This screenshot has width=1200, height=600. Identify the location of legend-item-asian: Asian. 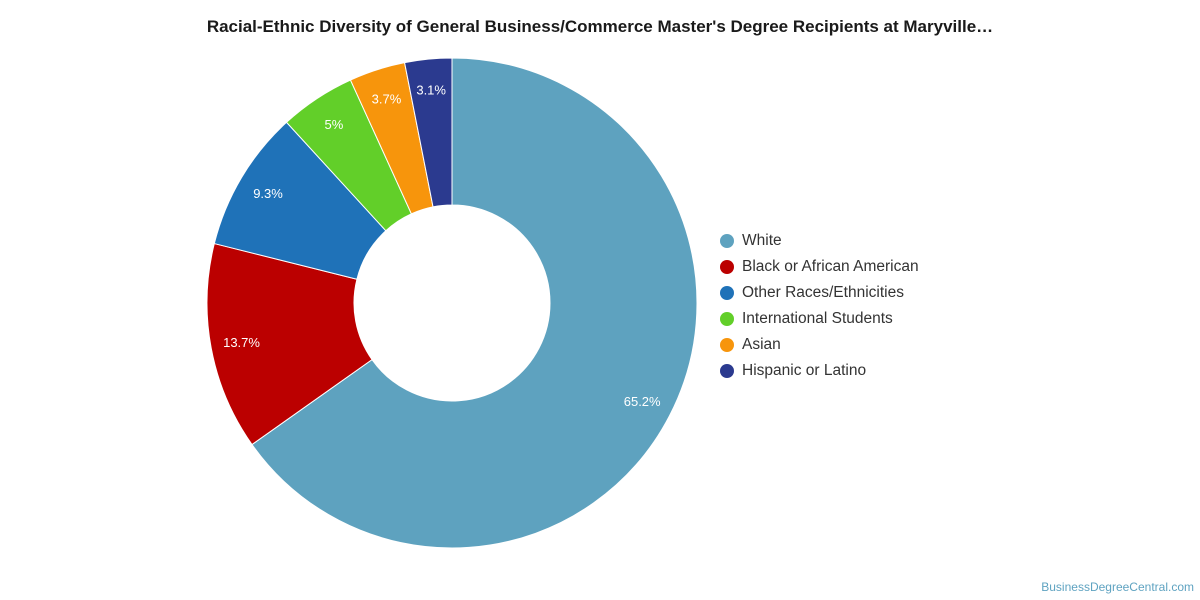
(819, 345).